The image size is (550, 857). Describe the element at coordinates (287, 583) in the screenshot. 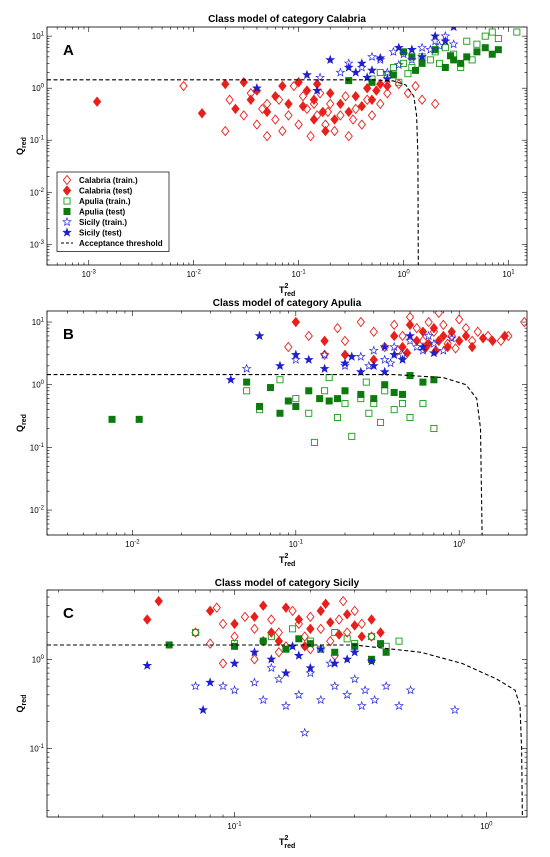

I see `chart-title: Class model of category Sicily` at that location.